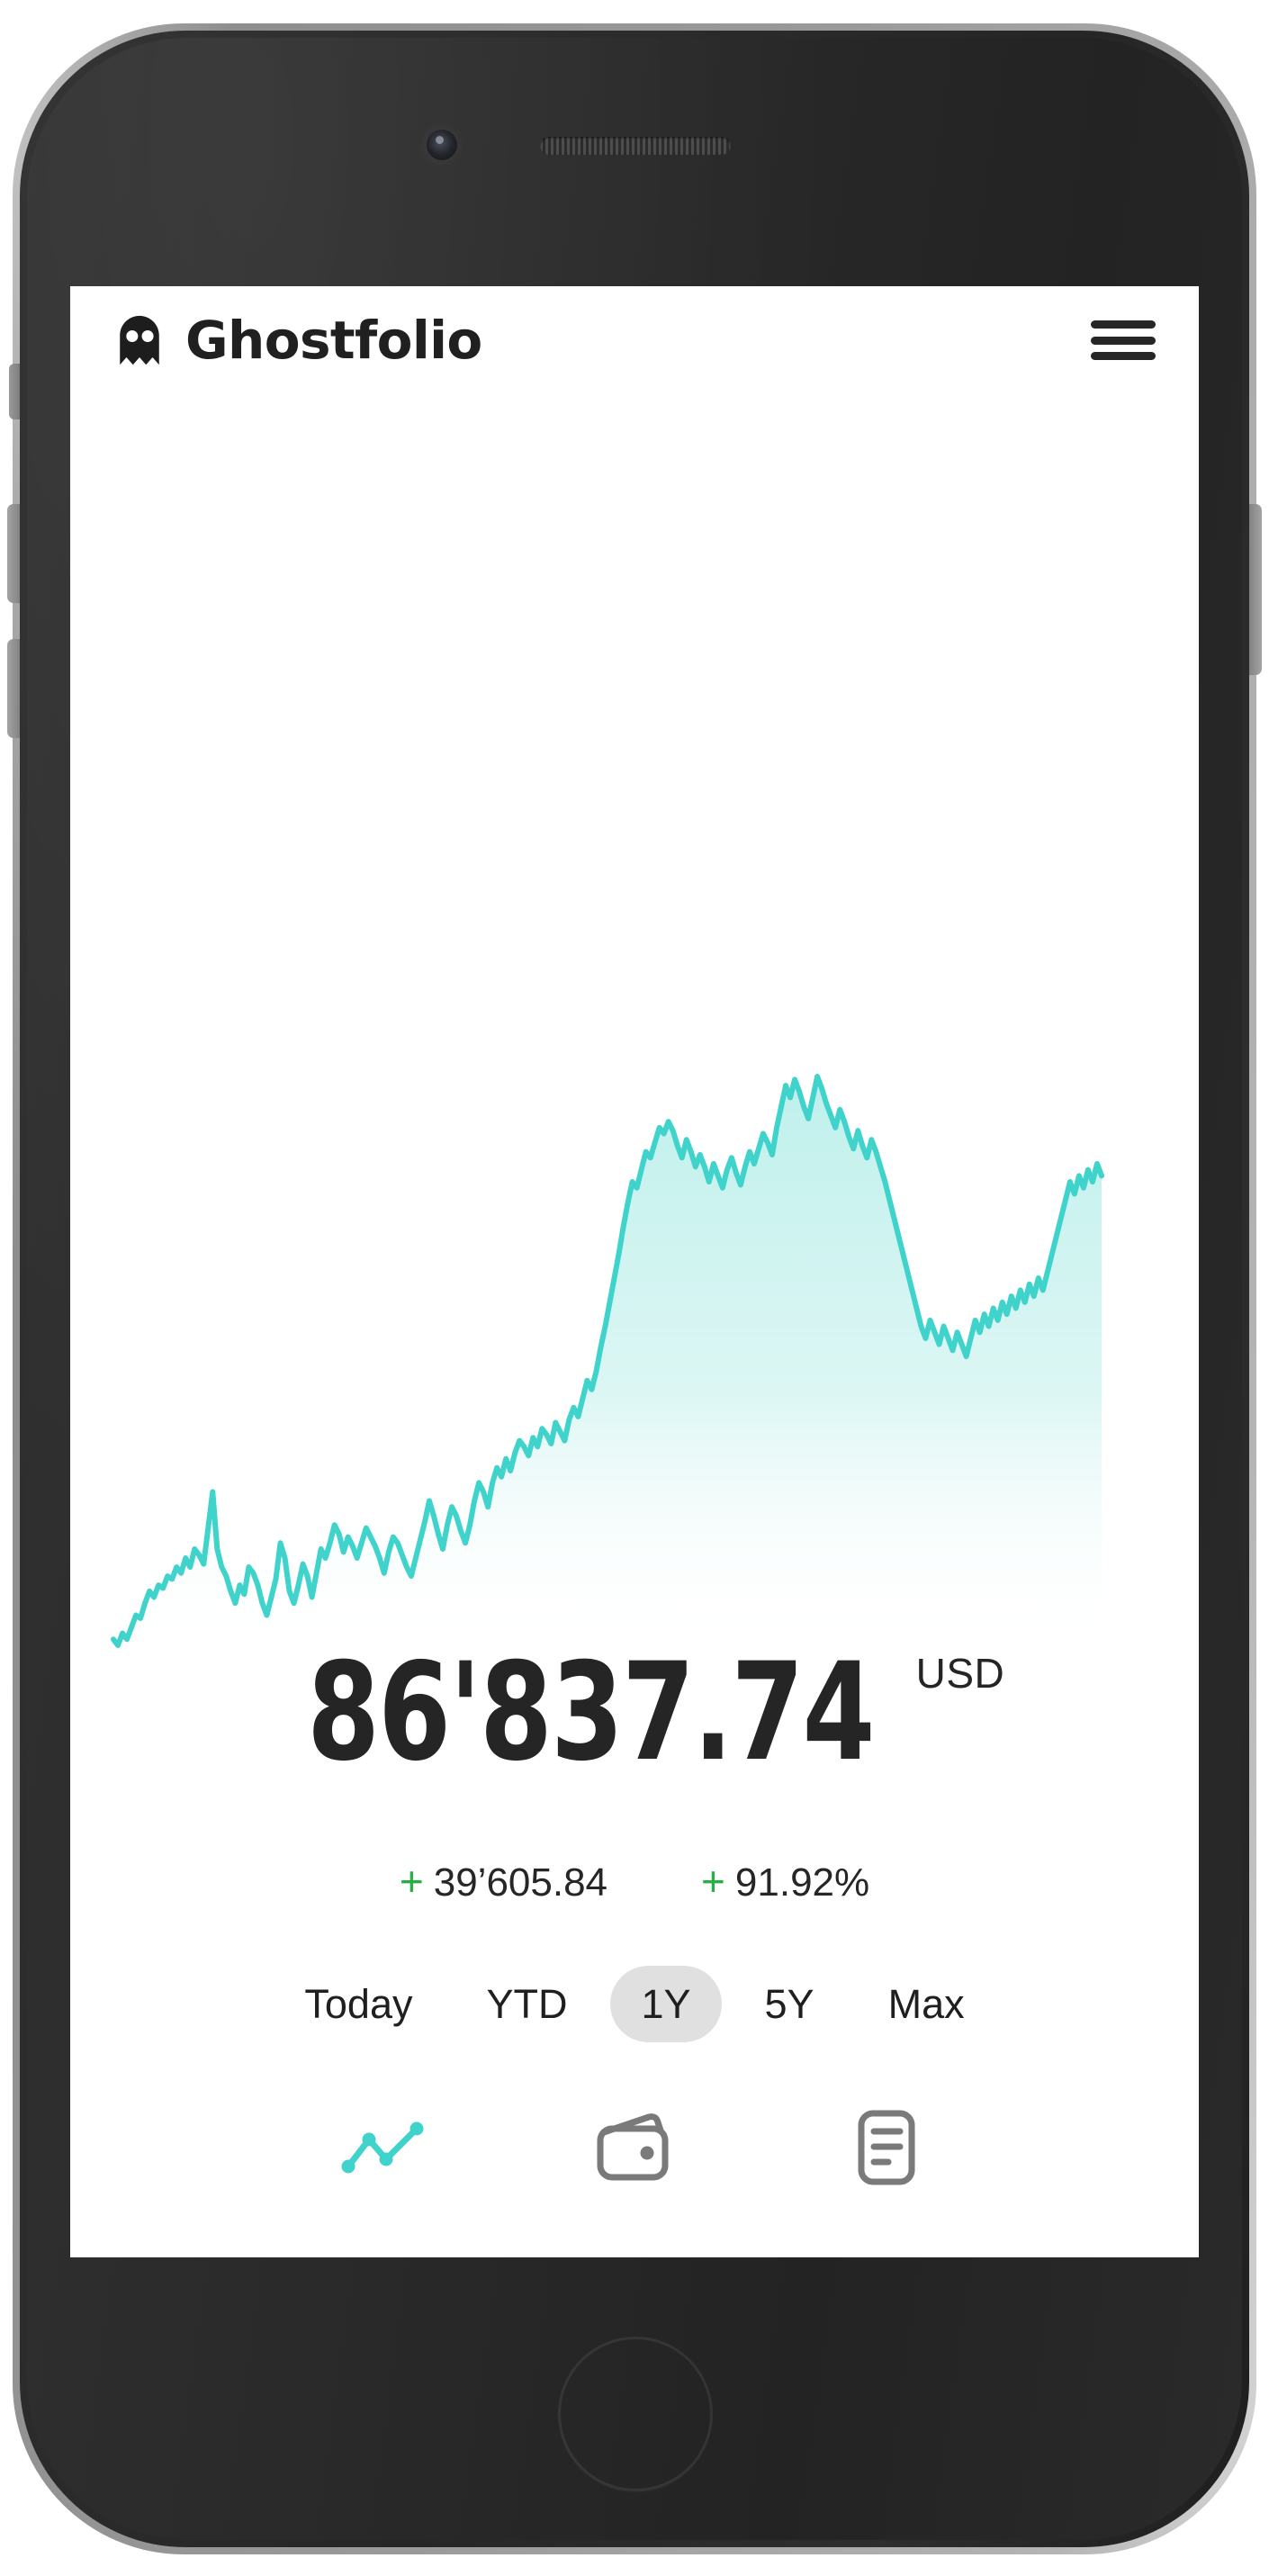  I want to click on nav-item-summary, so click(886, 2147).